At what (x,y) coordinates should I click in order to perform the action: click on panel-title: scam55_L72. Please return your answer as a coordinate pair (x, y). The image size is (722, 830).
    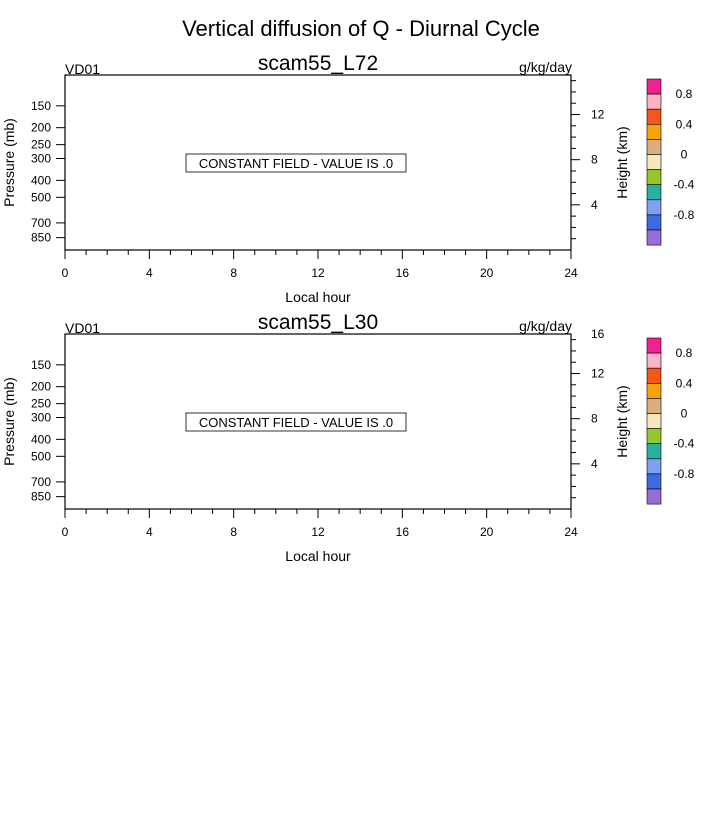
    Looking at the image, I should click on (318, 63).